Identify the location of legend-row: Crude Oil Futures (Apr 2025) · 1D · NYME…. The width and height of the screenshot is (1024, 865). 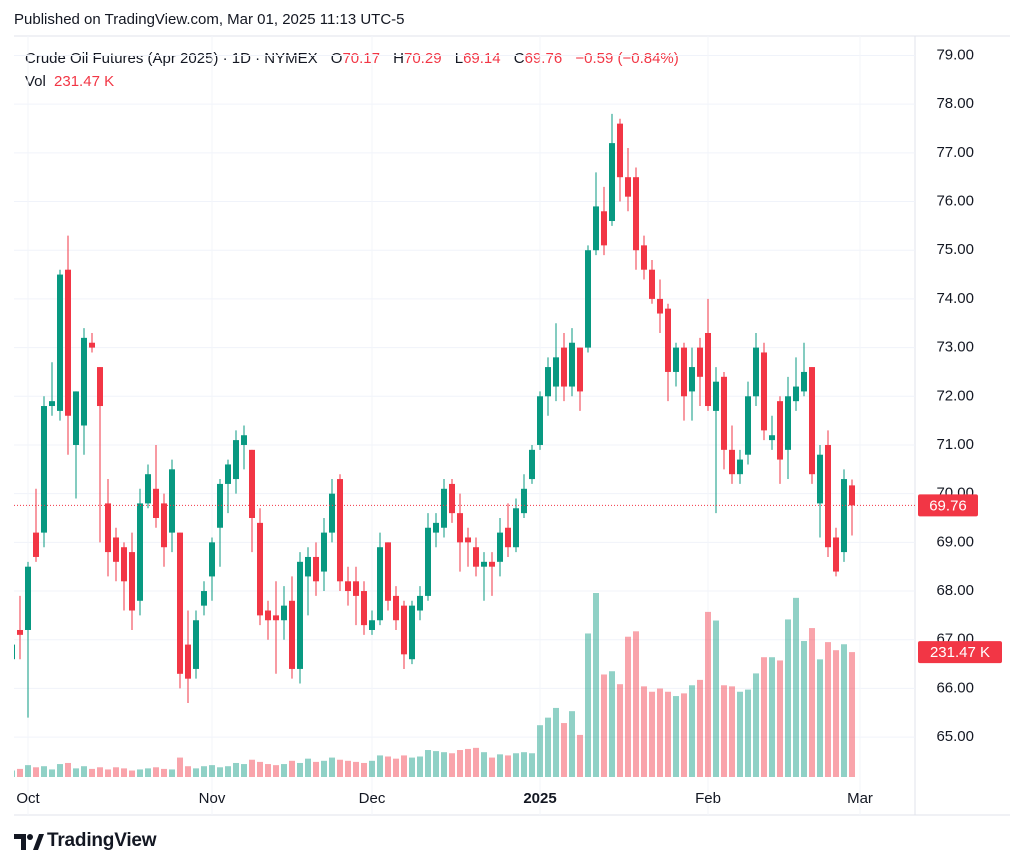
(352, 58).